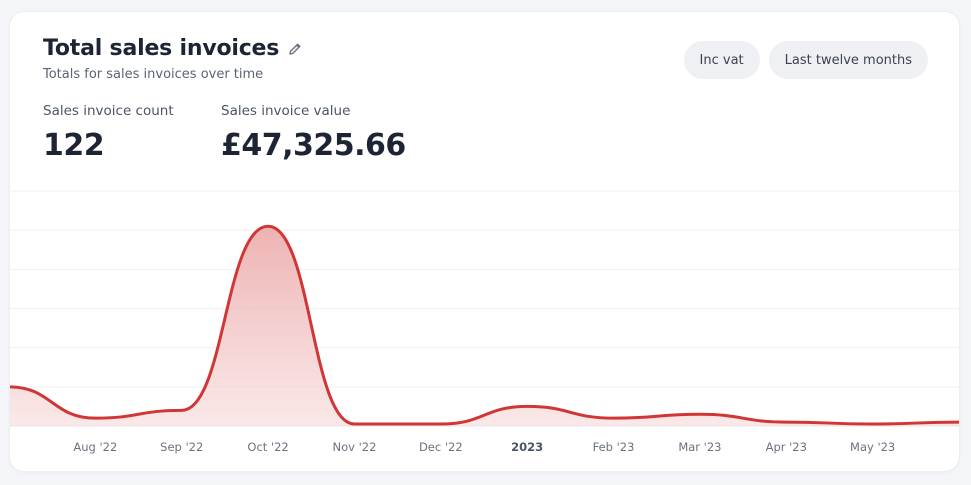 This screenshot has width=971, height=485. Describe the element at coordinates (286, 111) in the screenshot. I see `invoice-value-label: Sales invoice value` at that location.